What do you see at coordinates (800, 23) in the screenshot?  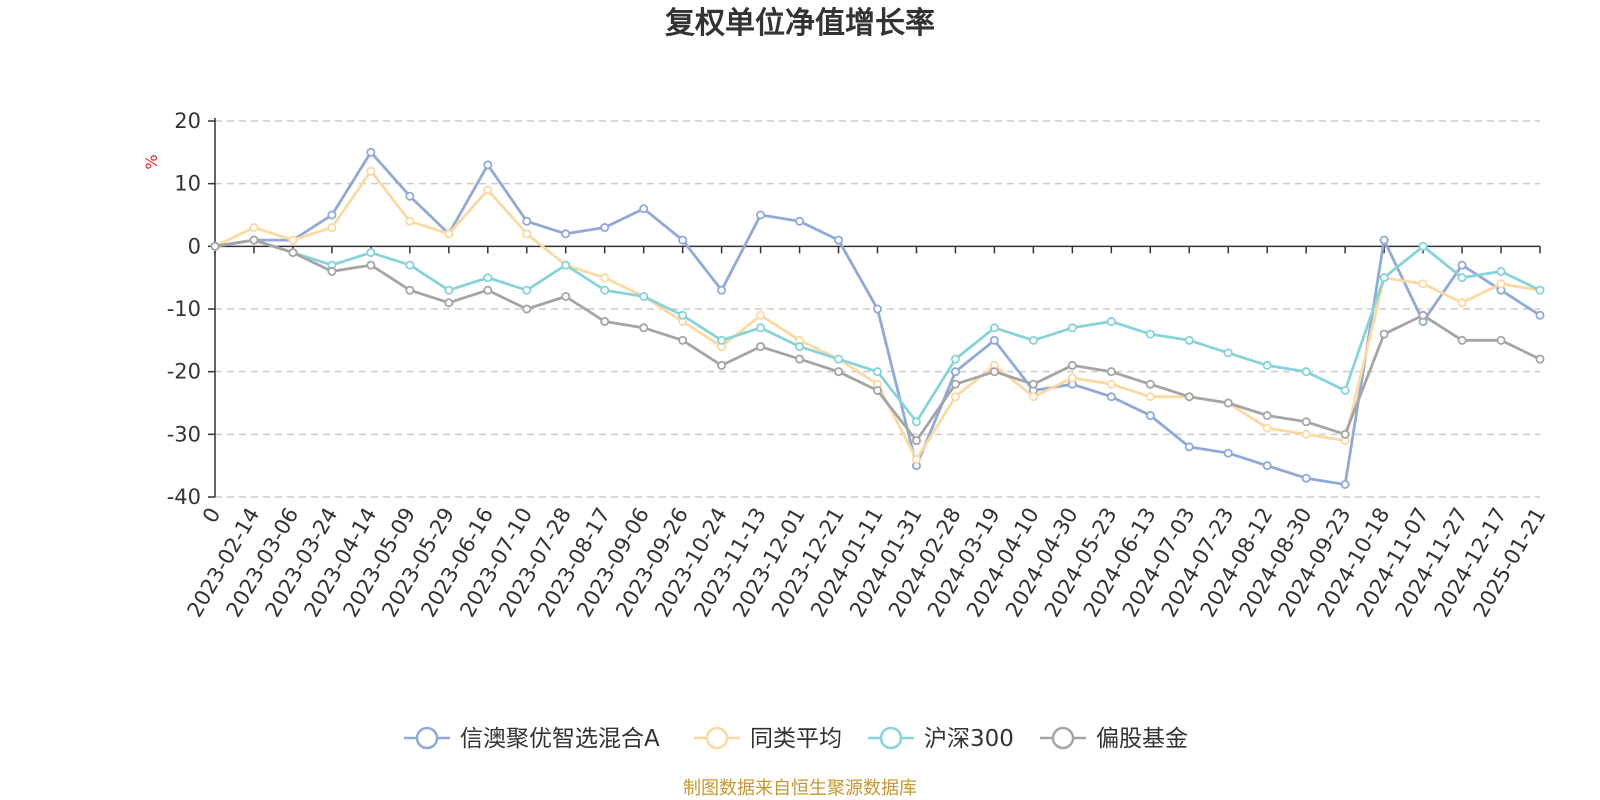 I see `chart-title: 复权单位净值增长率` at bounding box center [800, 23].